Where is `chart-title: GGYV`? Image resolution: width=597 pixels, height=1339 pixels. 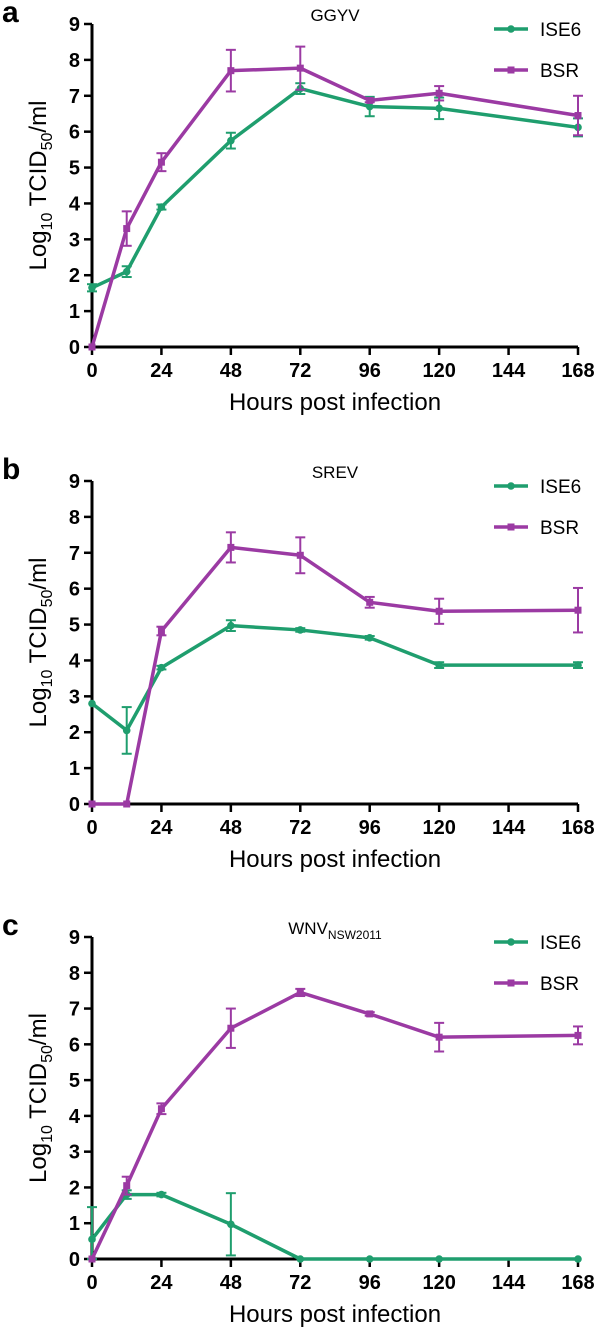
chart-title: GGYV is located at coordinates (335, 15).